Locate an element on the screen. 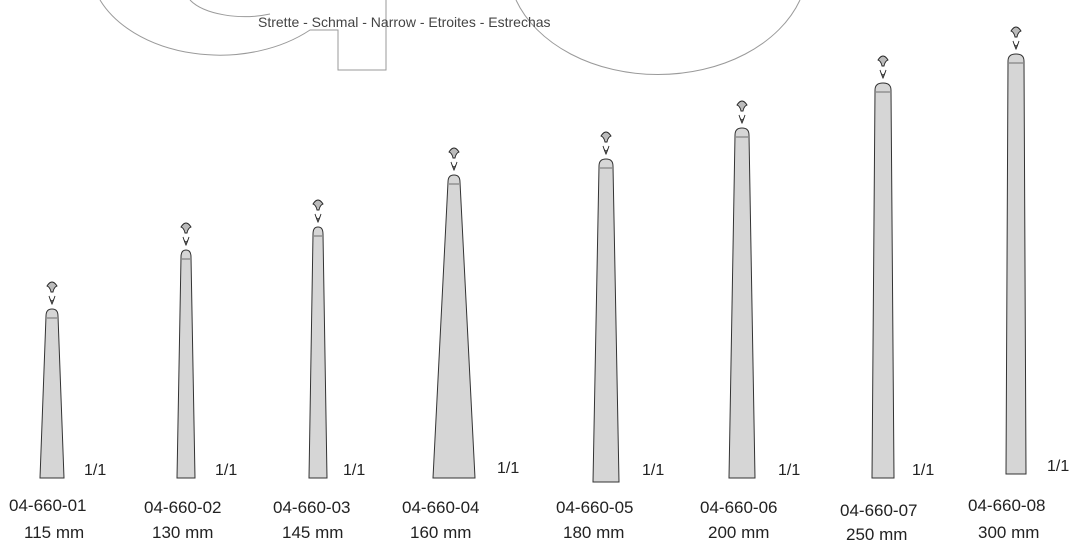 Image resolution: width=1085 pixels, height=546 pixels. scale-label-02: 1/1 is located at coordinates (226, 470).